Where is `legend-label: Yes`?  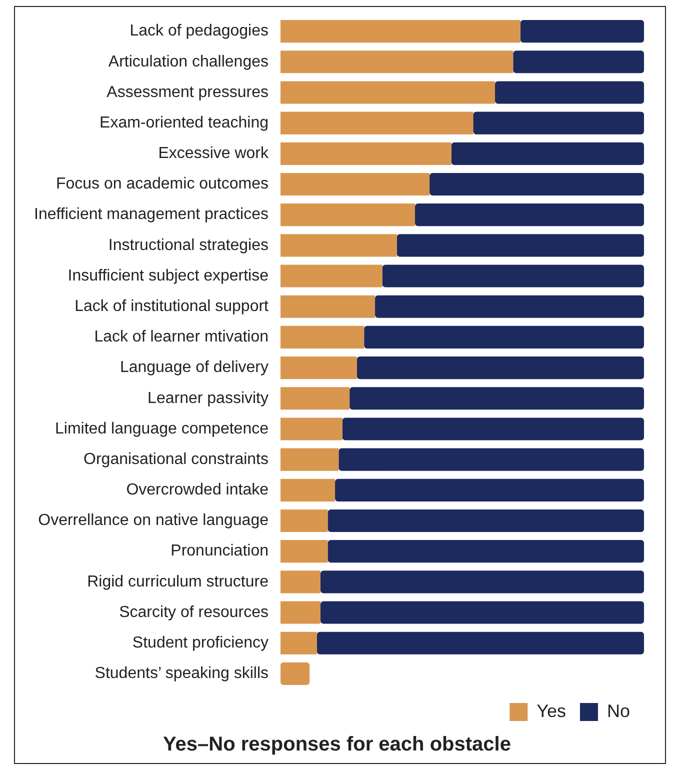
legend-label: Yes is located at coordinates (551, 710).